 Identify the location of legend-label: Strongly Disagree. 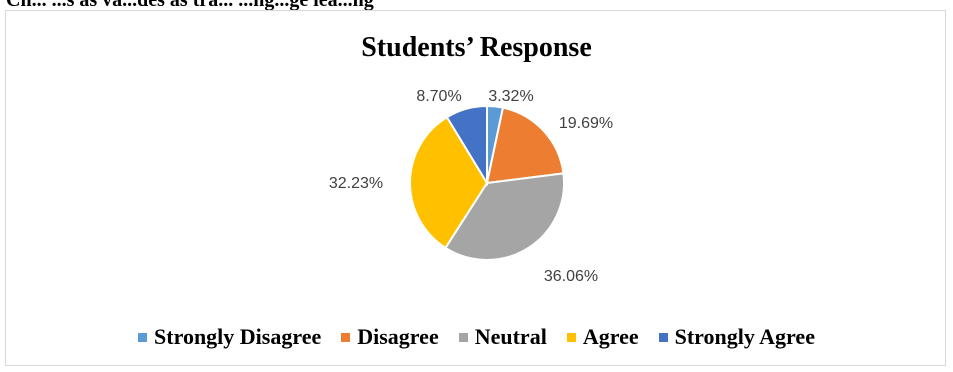
(238, 336).